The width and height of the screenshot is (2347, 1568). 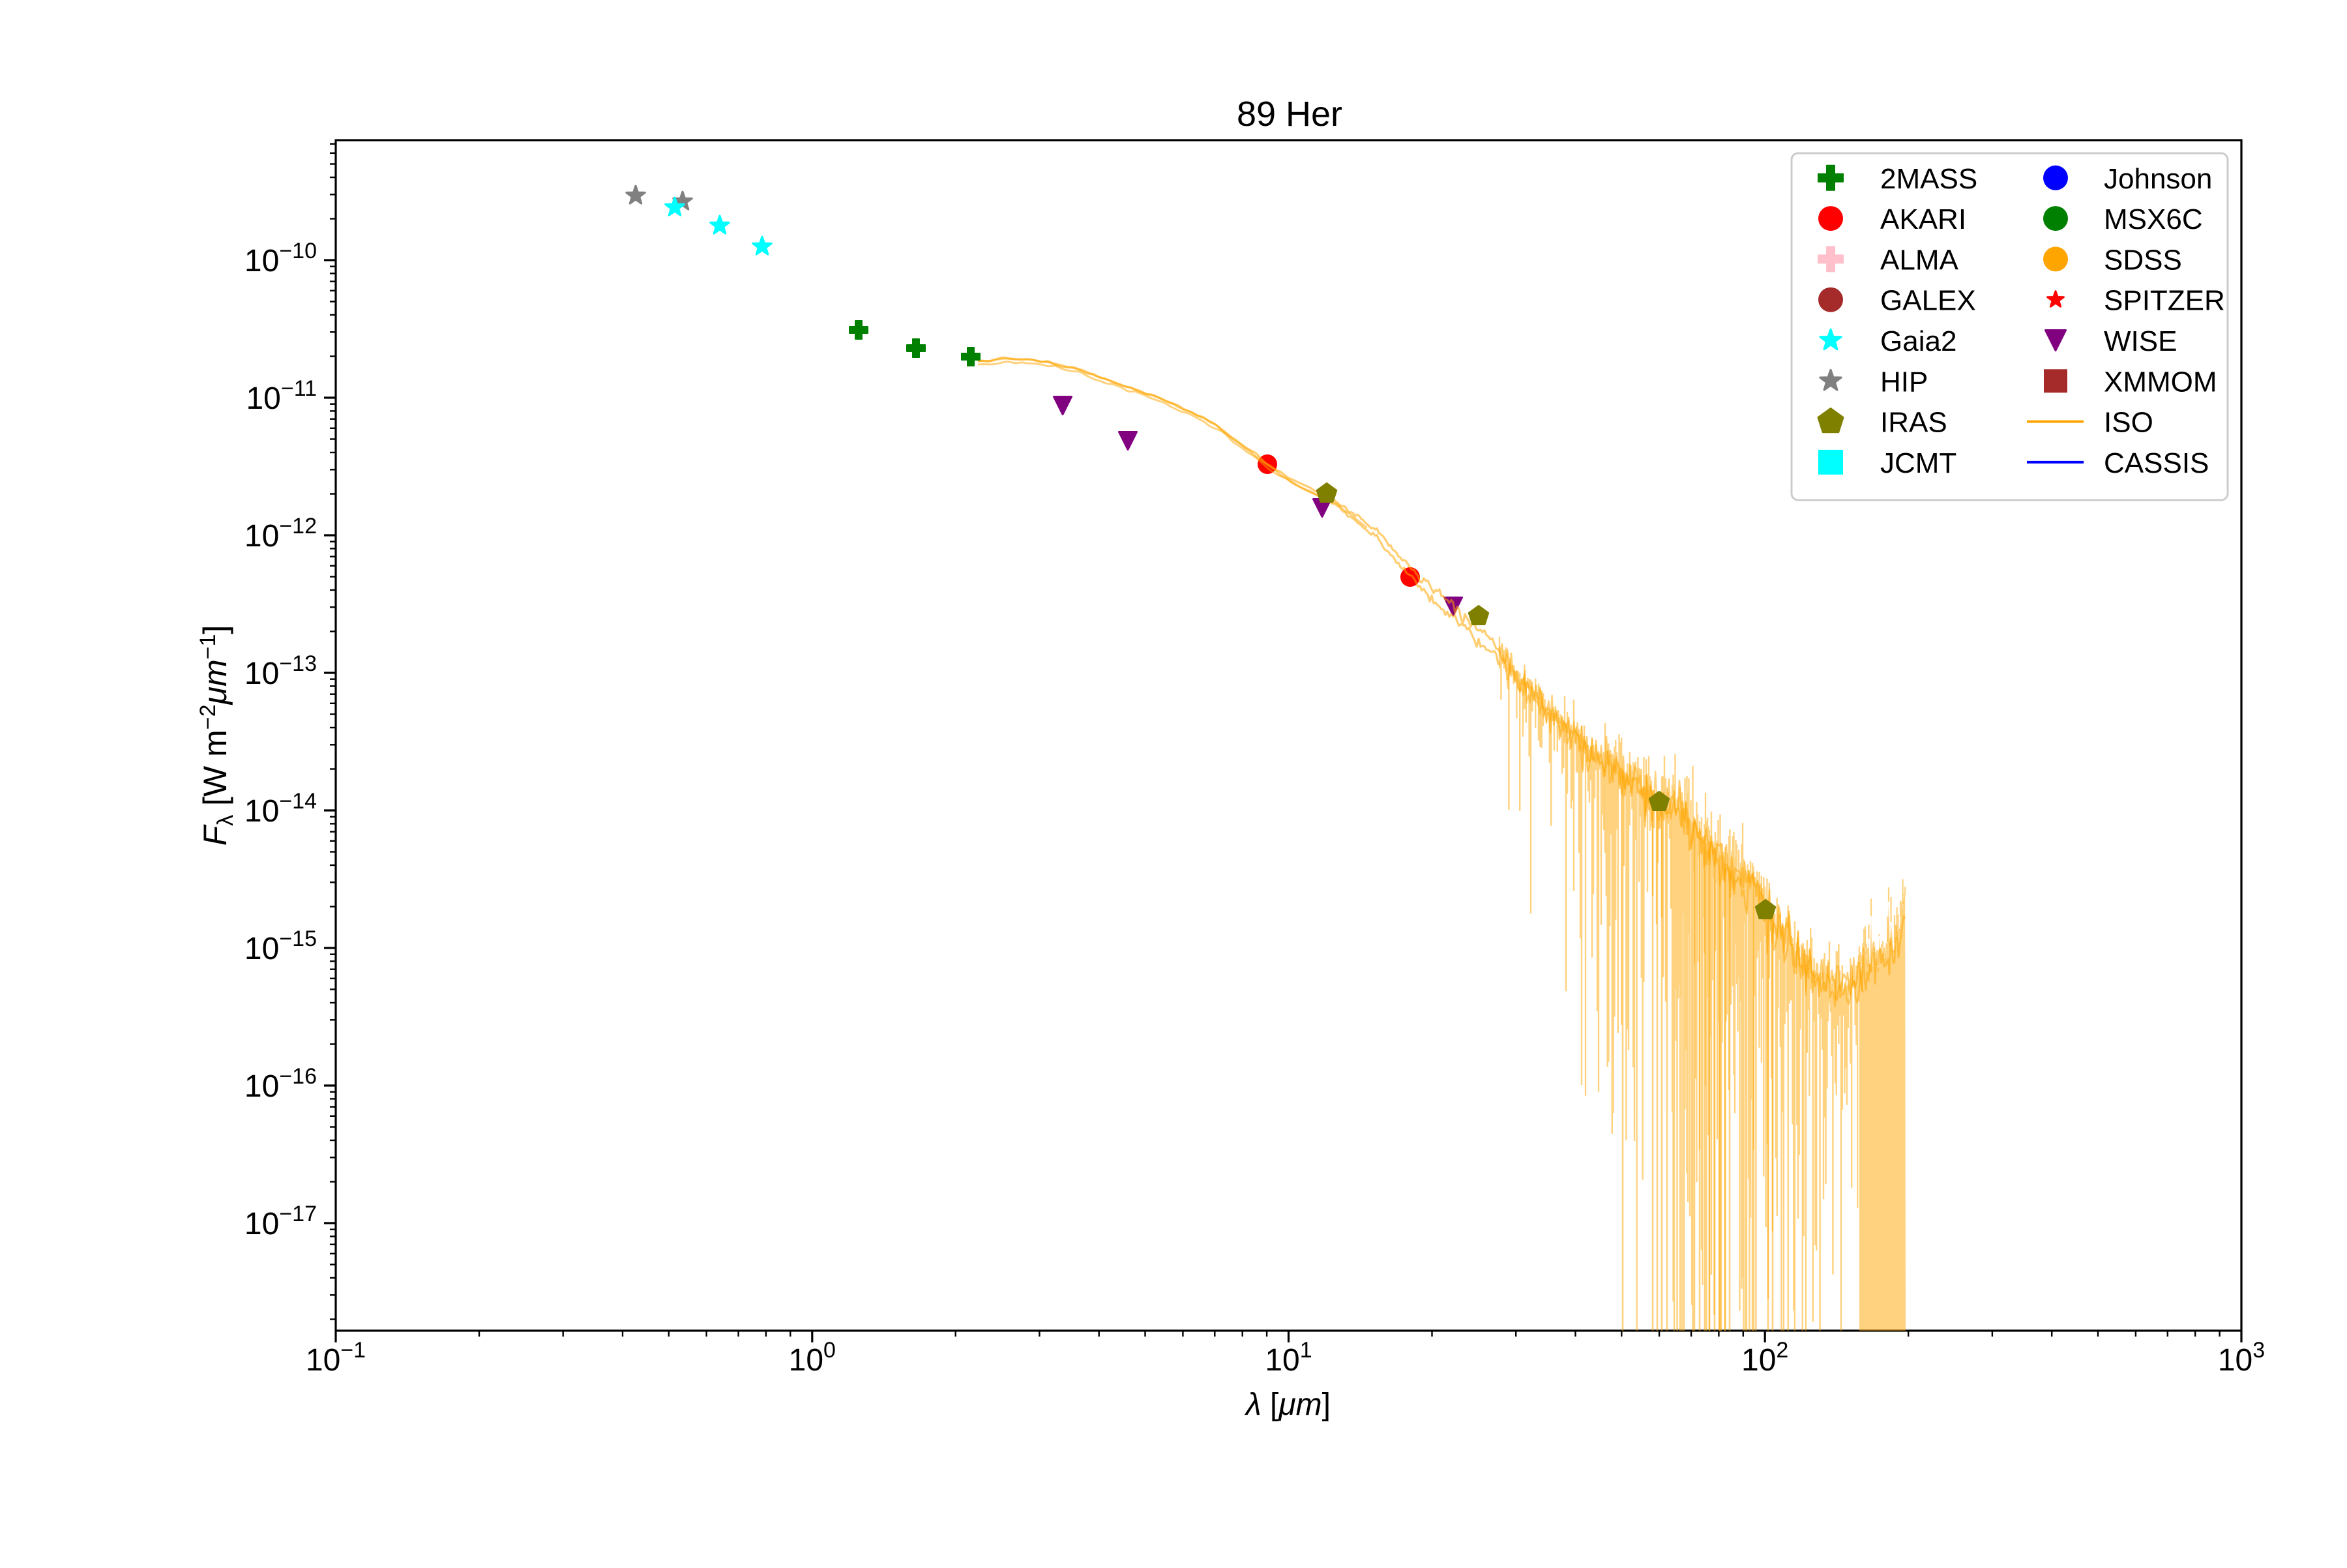 I want to click on svg-text: 10−1, so click(x=336, y=1358).